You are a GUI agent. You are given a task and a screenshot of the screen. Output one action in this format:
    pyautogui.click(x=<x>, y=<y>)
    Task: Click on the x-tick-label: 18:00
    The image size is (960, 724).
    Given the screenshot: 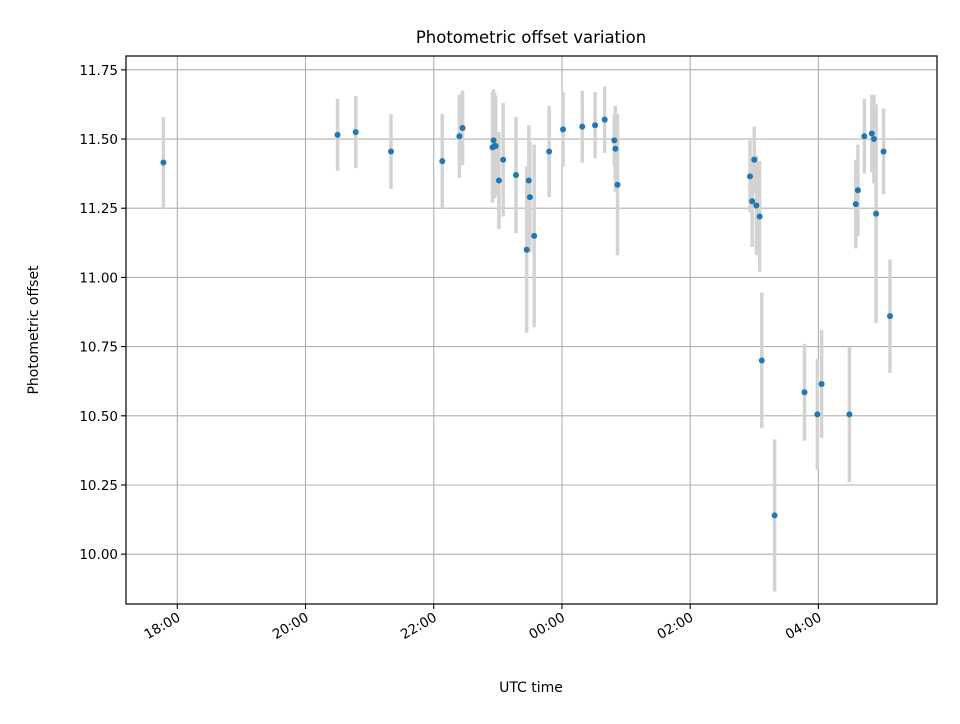 What is the action you would take?
    pyautogui.click(x=163, y=626)
    